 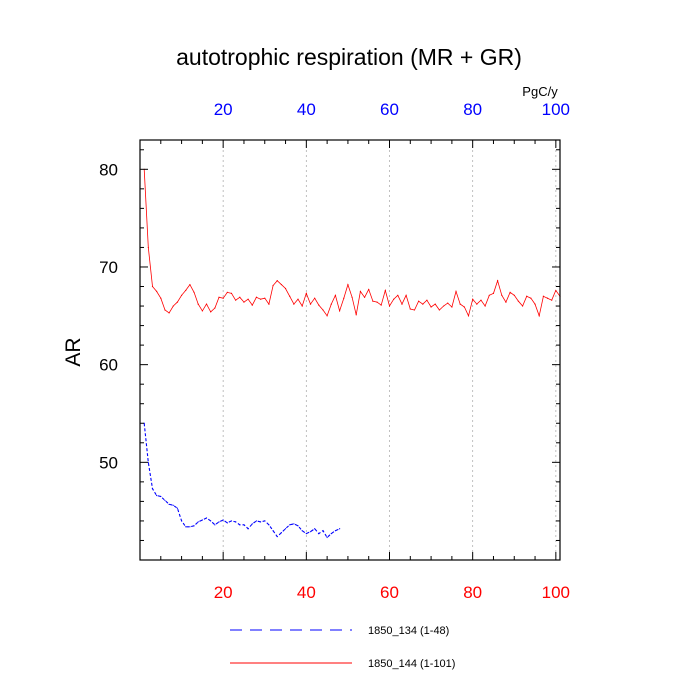 What do you see at coordinates (556, 592) in the screenshot?
I see `x-bottom-tick-label-4: 100` at bounding box center [556, 592].